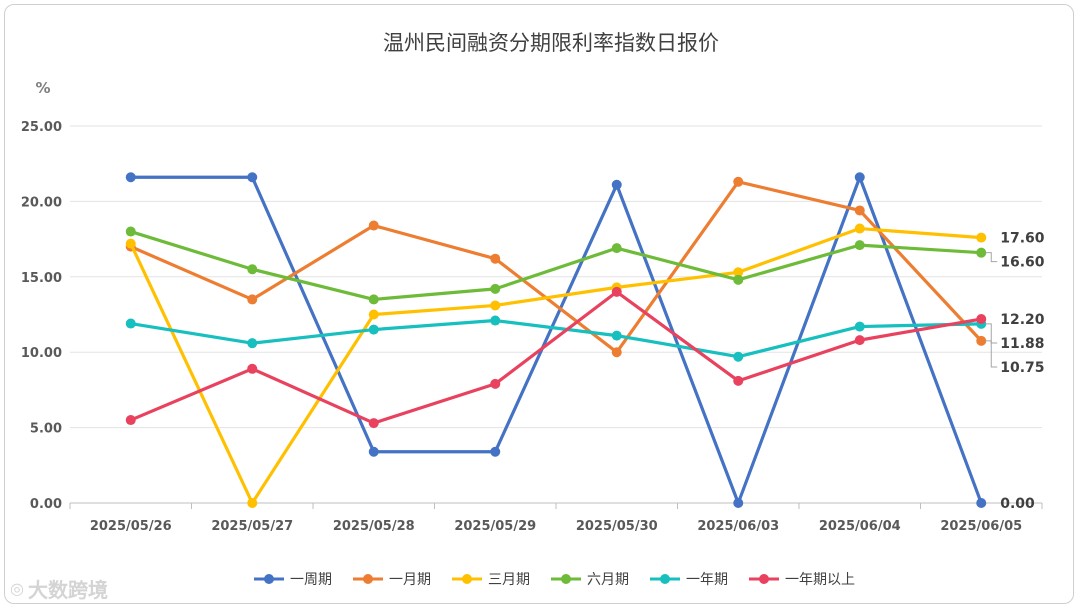  I want to click on legend-label: 一月期, so click(410, 580).